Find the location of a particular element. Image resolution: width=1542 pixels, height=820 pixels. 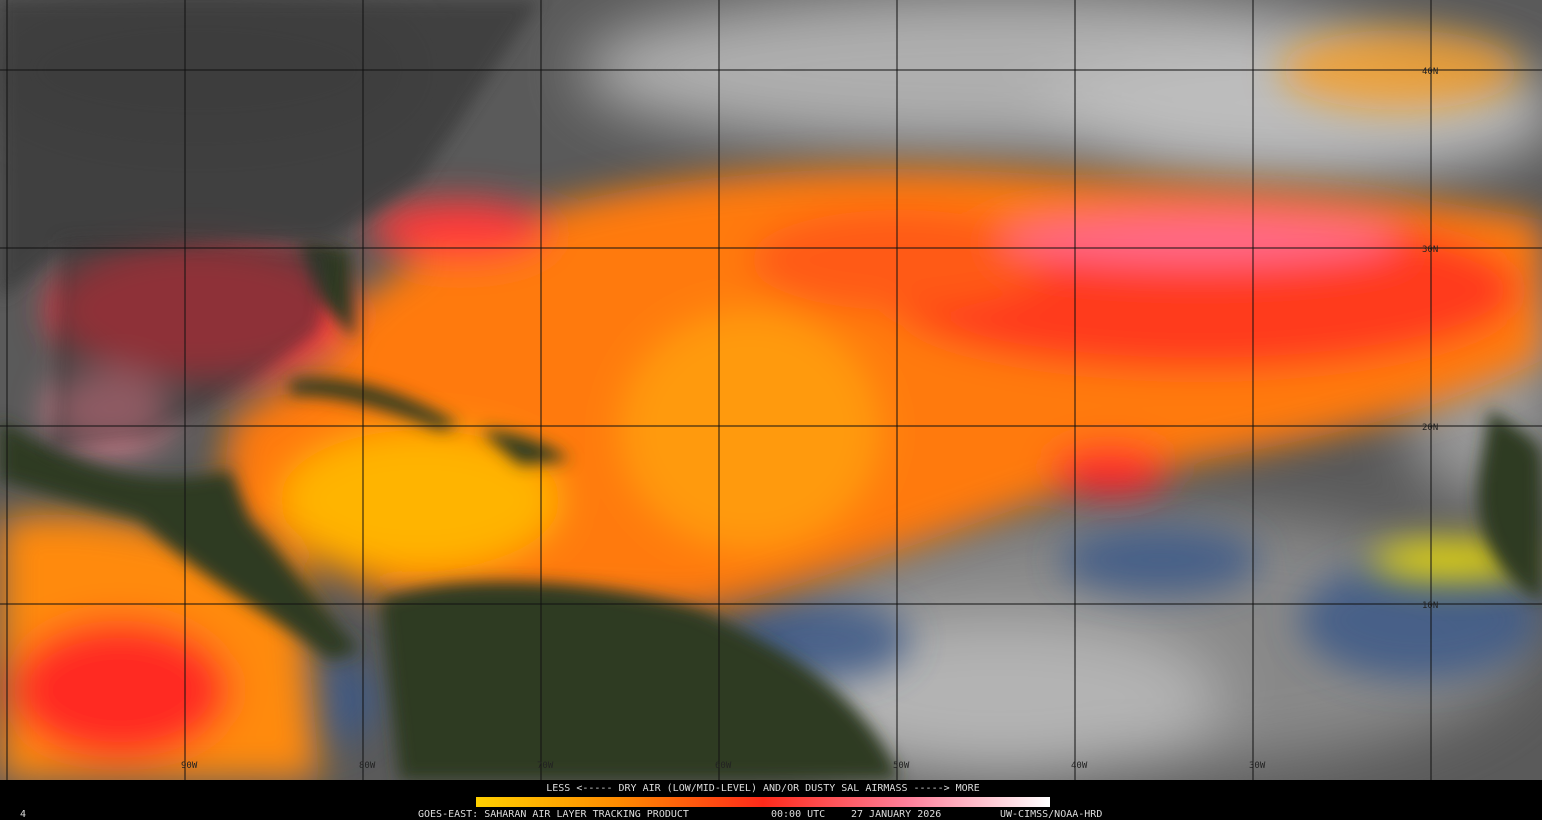

frame-number: 4 is located at coordinates (23, 814).